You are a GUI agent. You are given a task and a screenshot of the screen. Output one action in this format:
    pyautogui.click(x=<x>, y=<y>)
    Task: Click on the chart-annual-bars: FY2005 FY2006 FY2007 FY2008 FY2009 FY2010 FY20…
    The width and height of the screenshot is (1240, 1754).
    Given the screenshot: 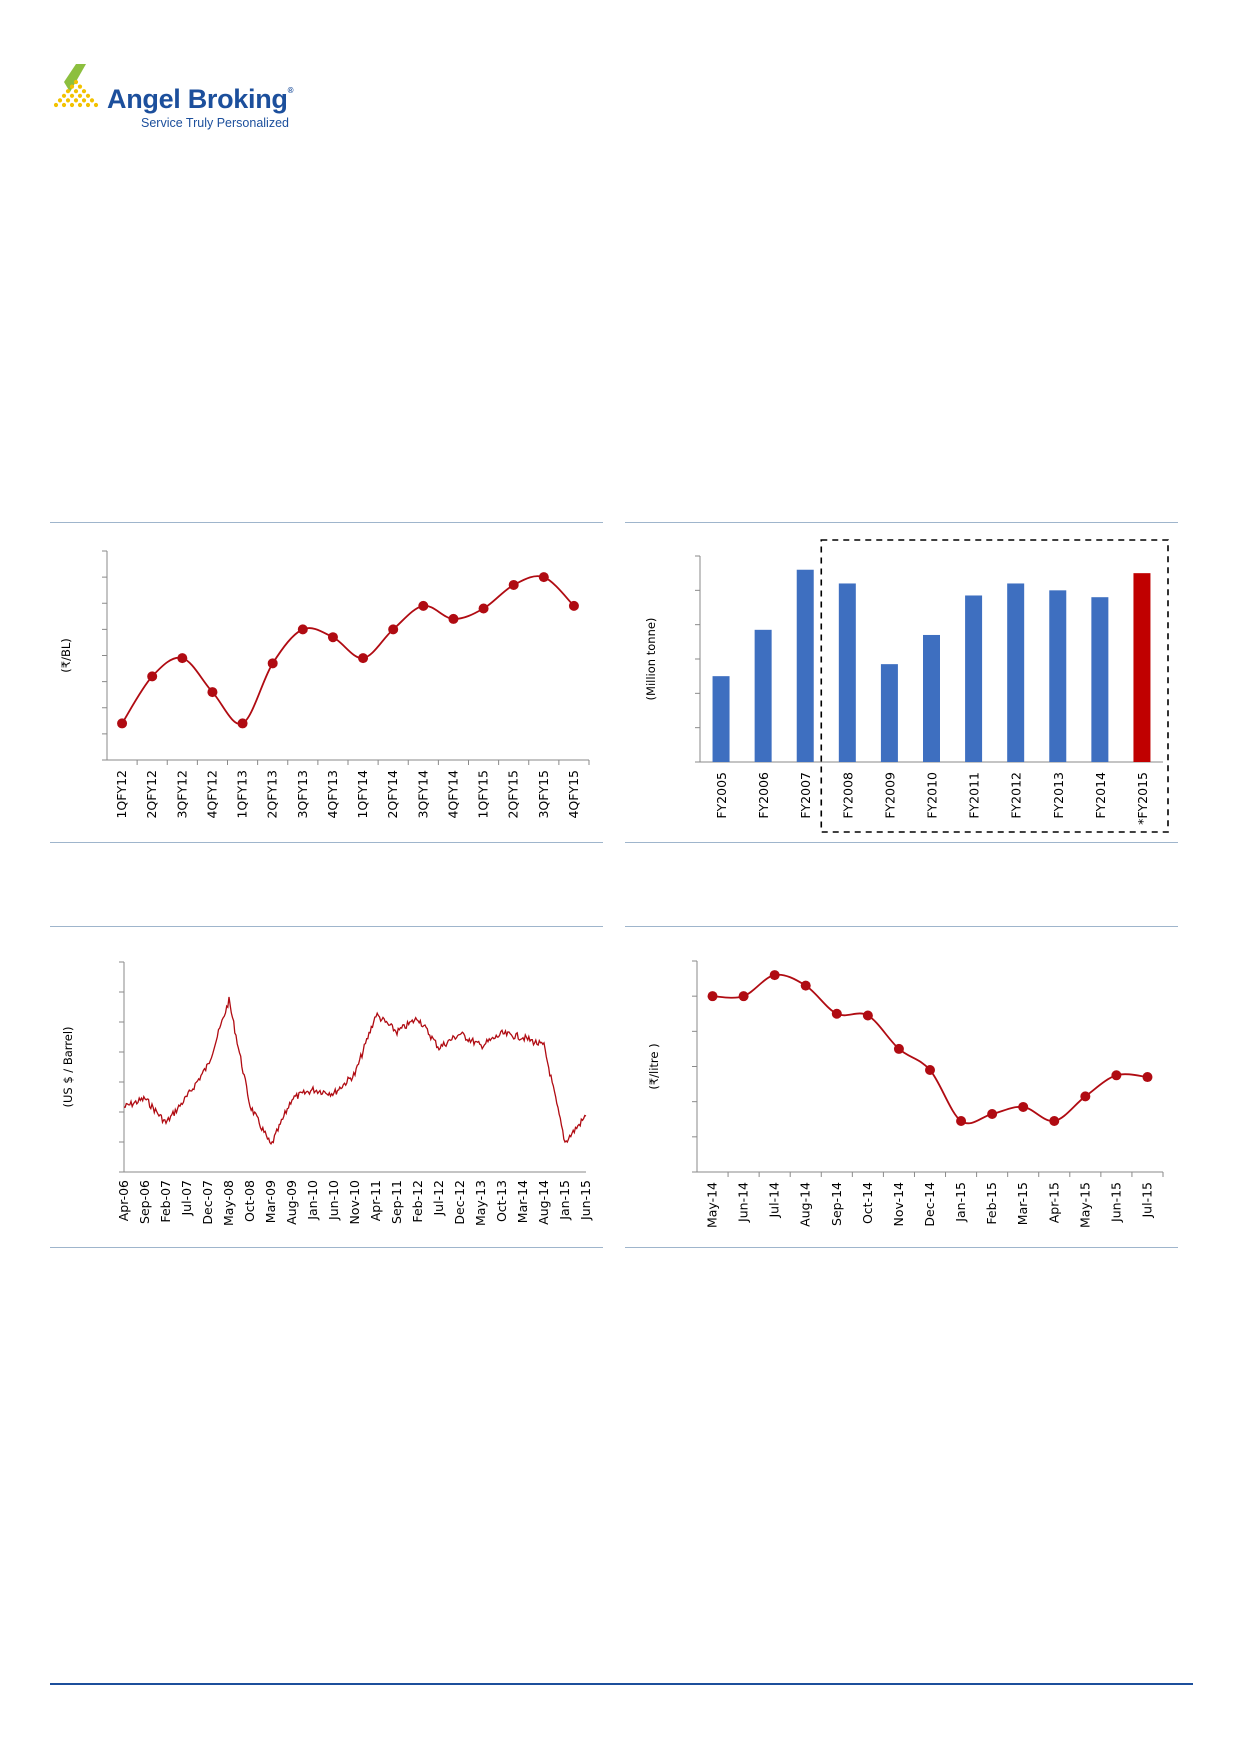 What is the action you would take?
    pyautogui.click(x=906, y=686)
    